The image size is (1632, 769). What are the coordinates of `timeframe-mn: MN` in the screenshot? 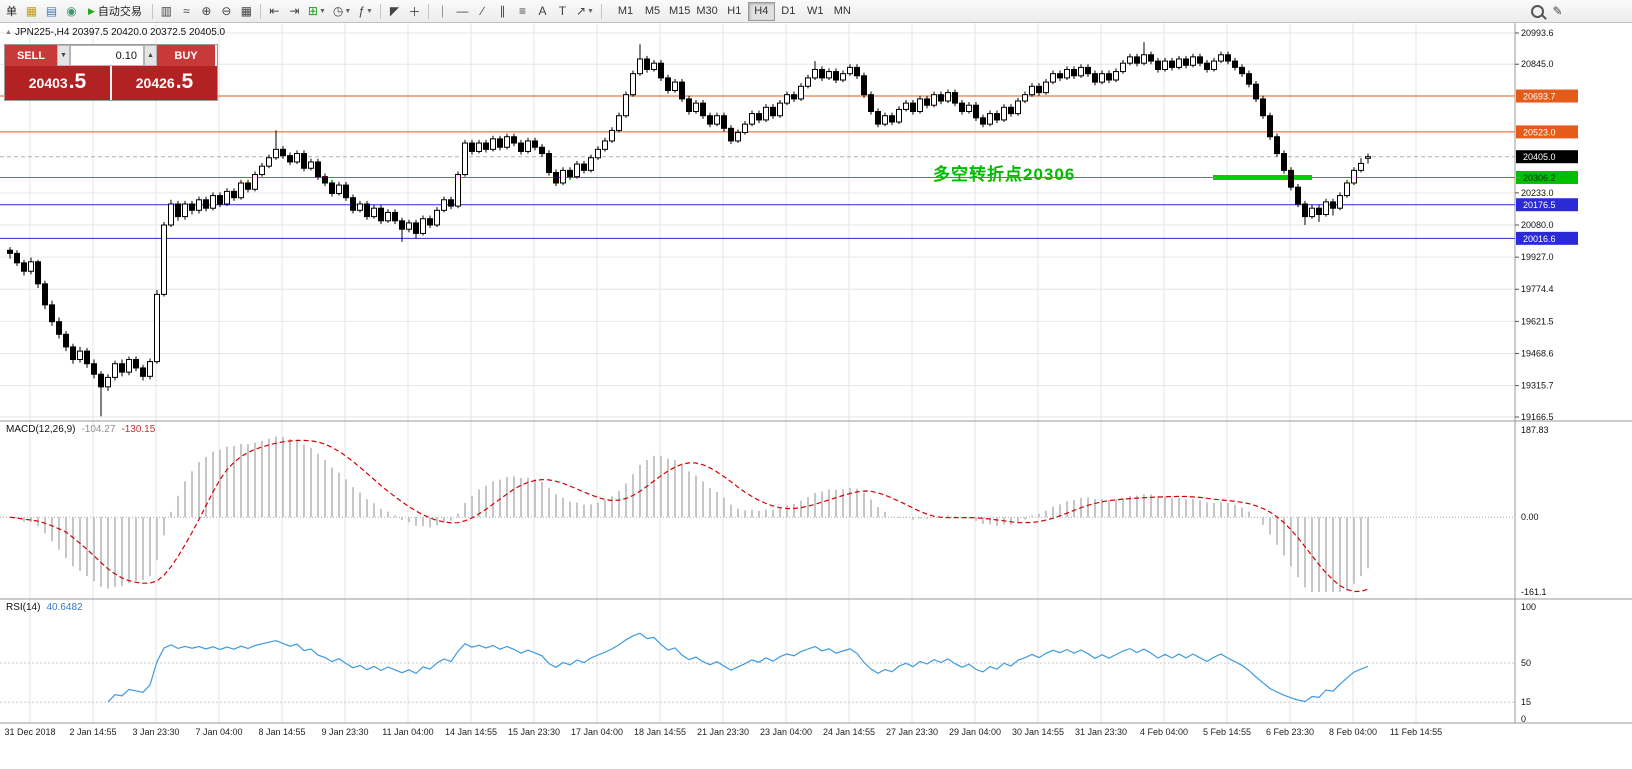 It's located at (842, 11).